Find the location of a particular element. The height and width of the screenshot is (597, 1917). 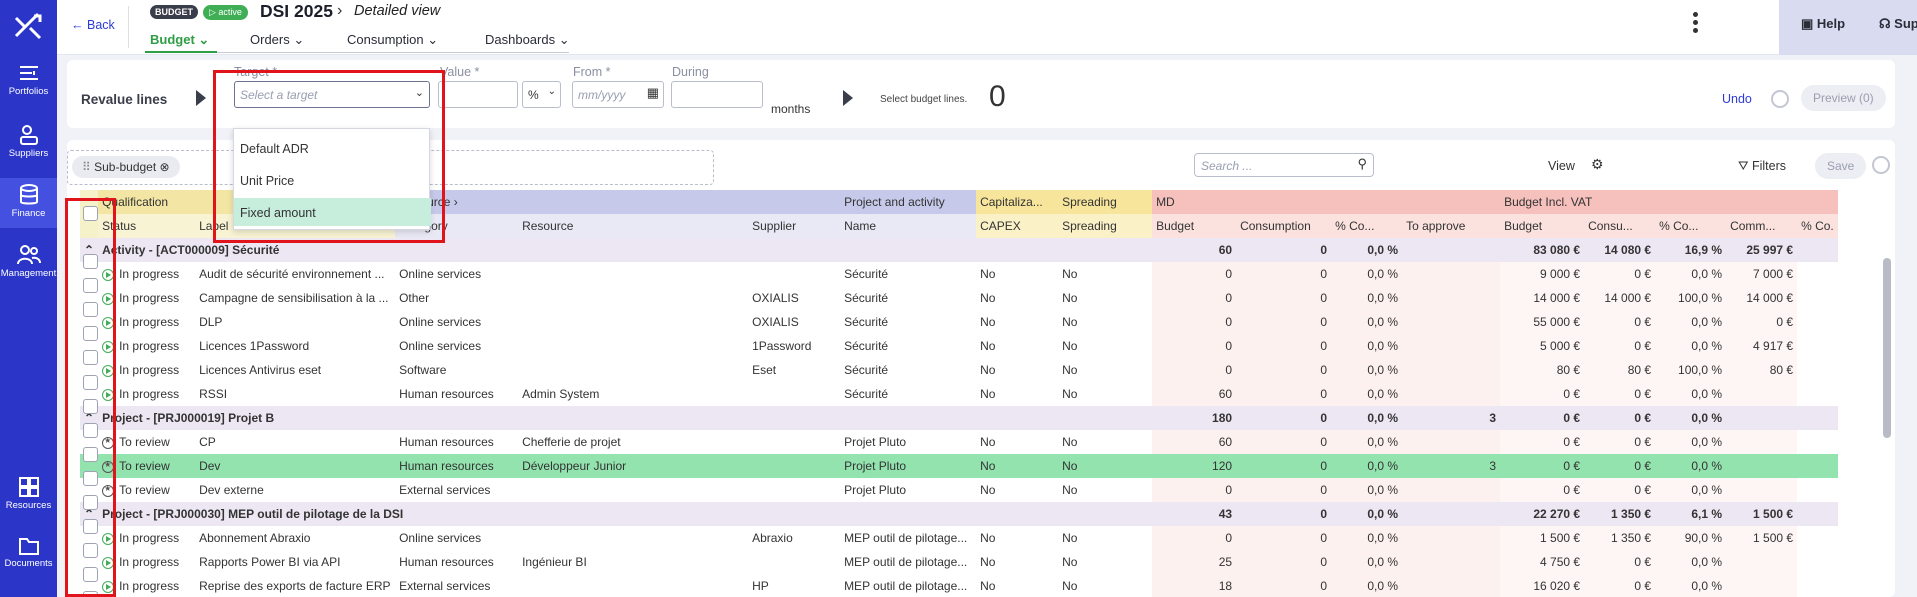

label-cell: Rapports Power BI via API is located at coordinates (270, 562).